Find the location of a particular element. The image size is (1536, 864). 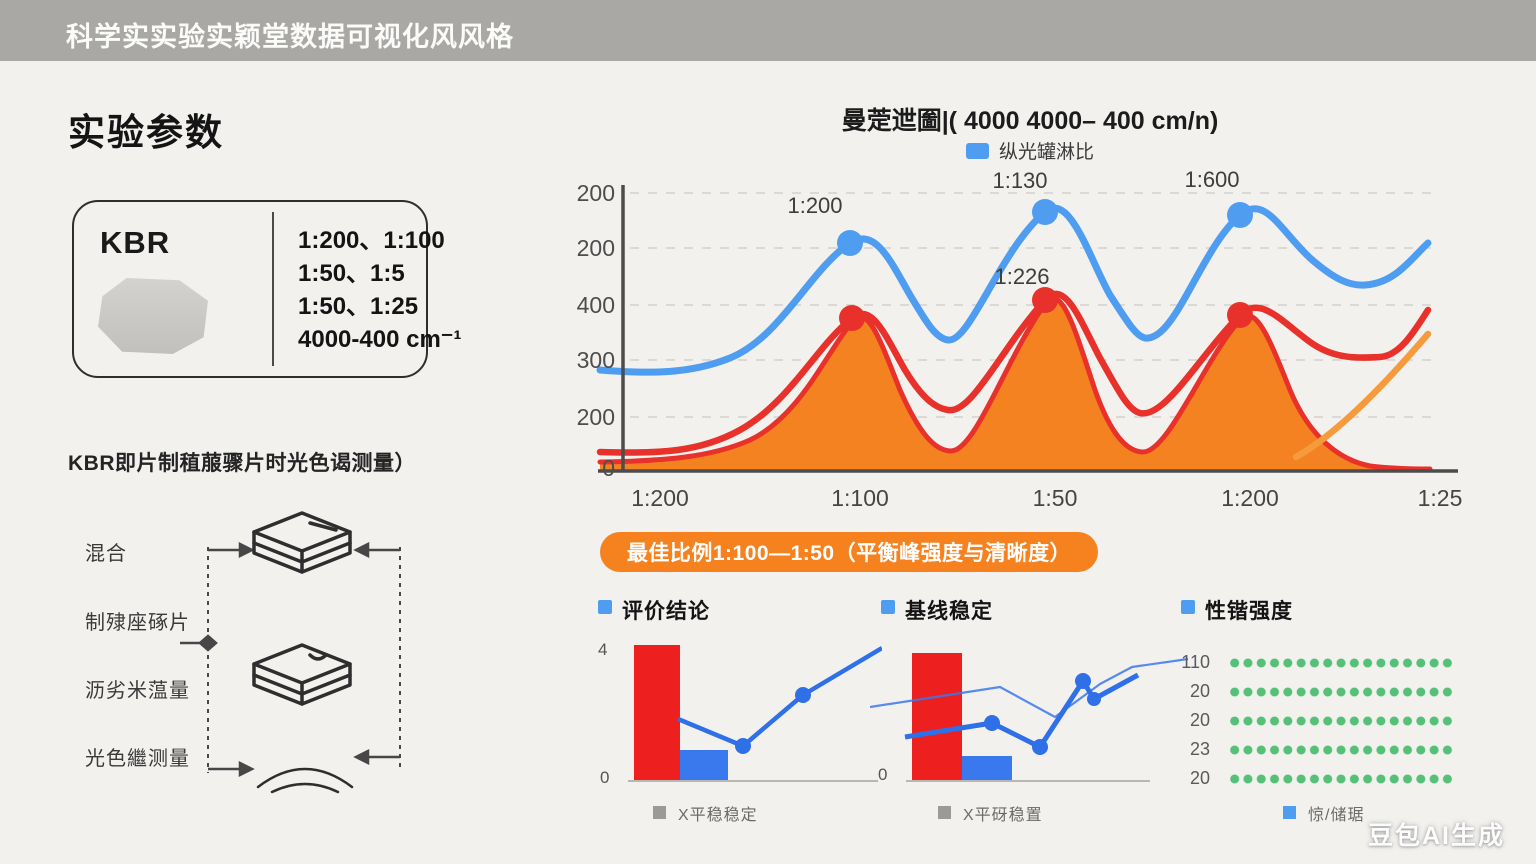

flow-step-label: 沥劣米蕰量 is located at coordinates (137, 691).